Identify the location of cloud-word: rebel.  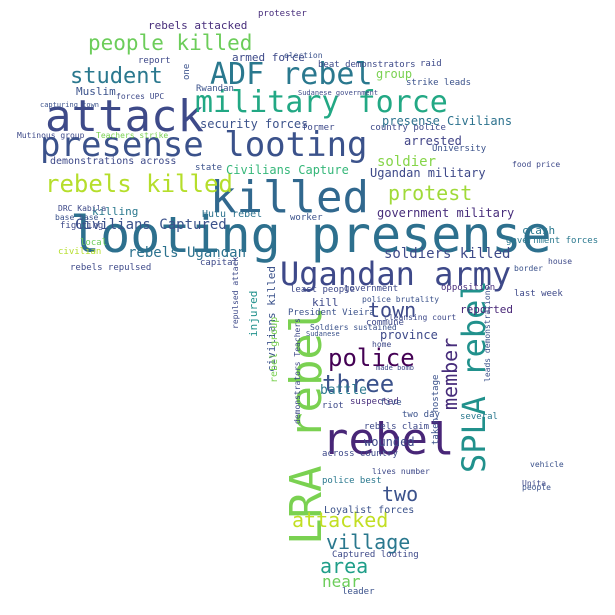
(388, 439).